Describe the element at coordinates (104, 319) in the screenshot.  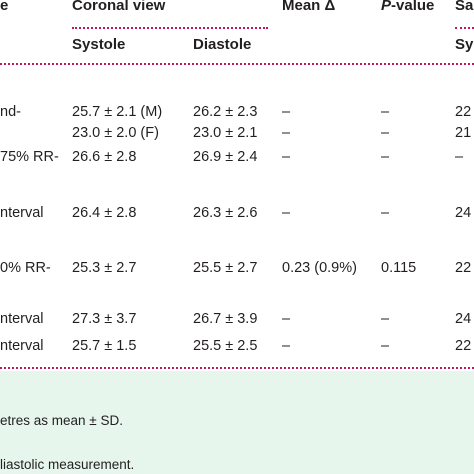
I see `systole-value: 27.3 ± 3.7` at that location.